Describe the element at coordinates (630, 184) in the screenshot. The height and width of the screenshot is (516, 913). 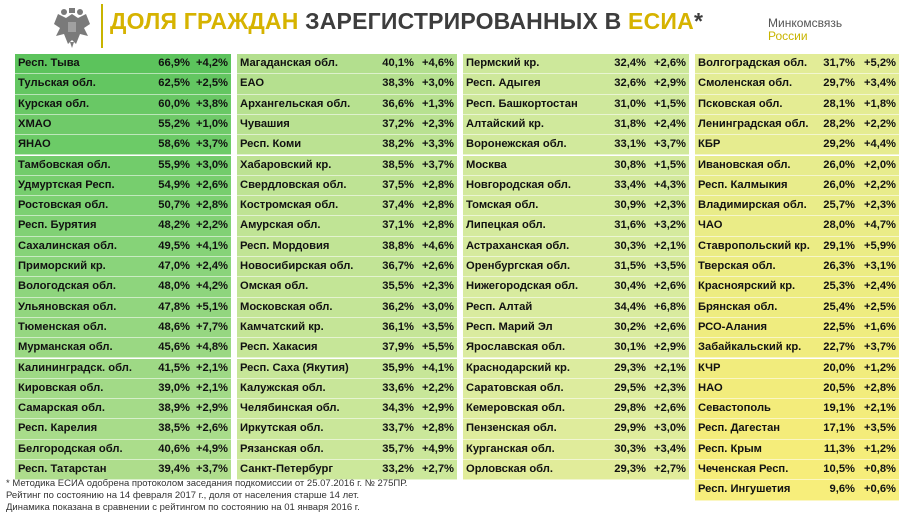
I see `region-share: 33,4%` at that location.